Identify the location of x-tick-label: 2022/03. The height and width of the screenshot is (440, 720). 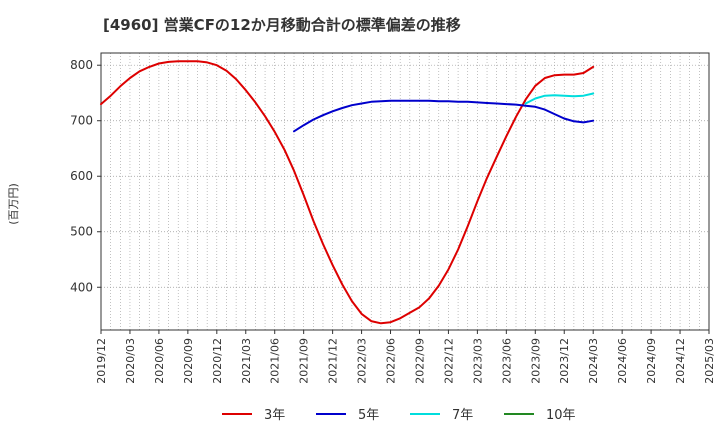
(362, 361).